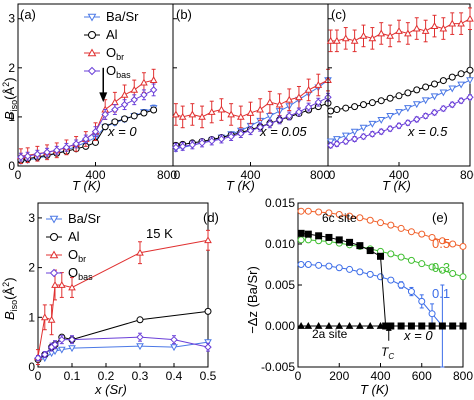  What do you see at coordinates (103, 97) in the screenshot?
I see `tc-arrow-head` at bounding box center [103, 97].